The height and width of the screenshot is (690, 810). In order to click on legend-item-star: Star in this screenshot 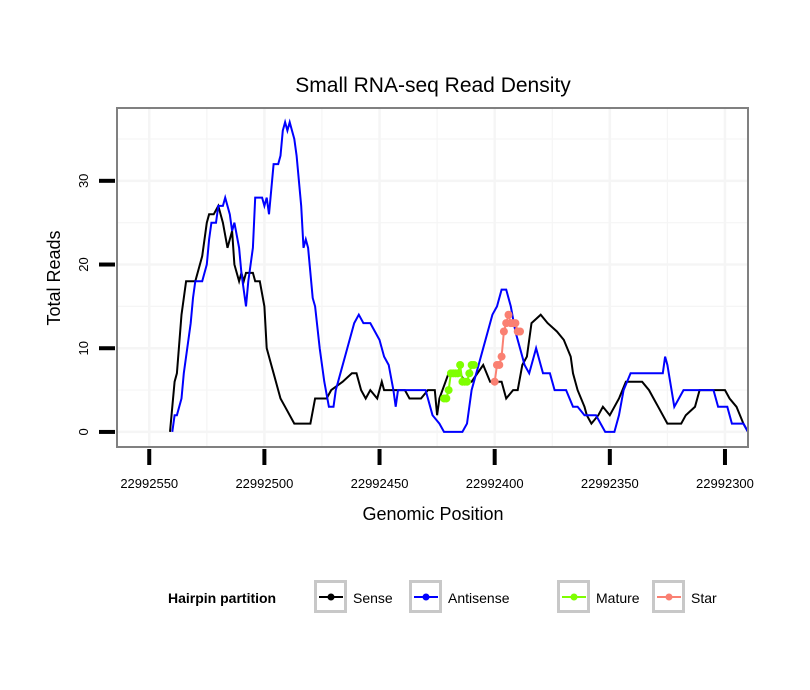, I will do `click(684, 596)`.